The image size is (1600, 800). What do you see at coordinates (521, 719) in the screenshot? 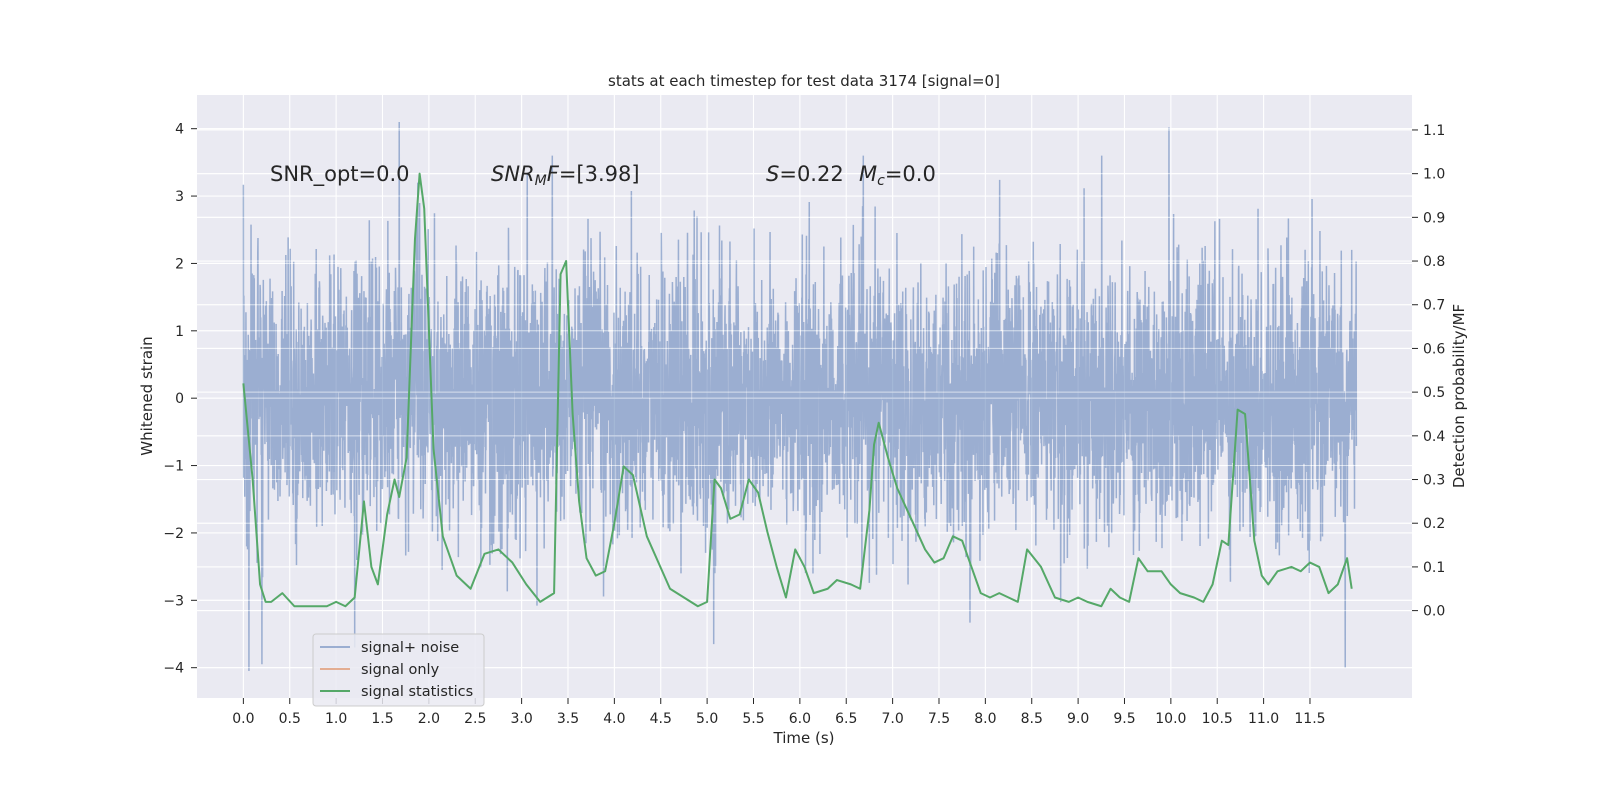
I see `x-tick-label: 3.0` at bounding box center [521, 719].